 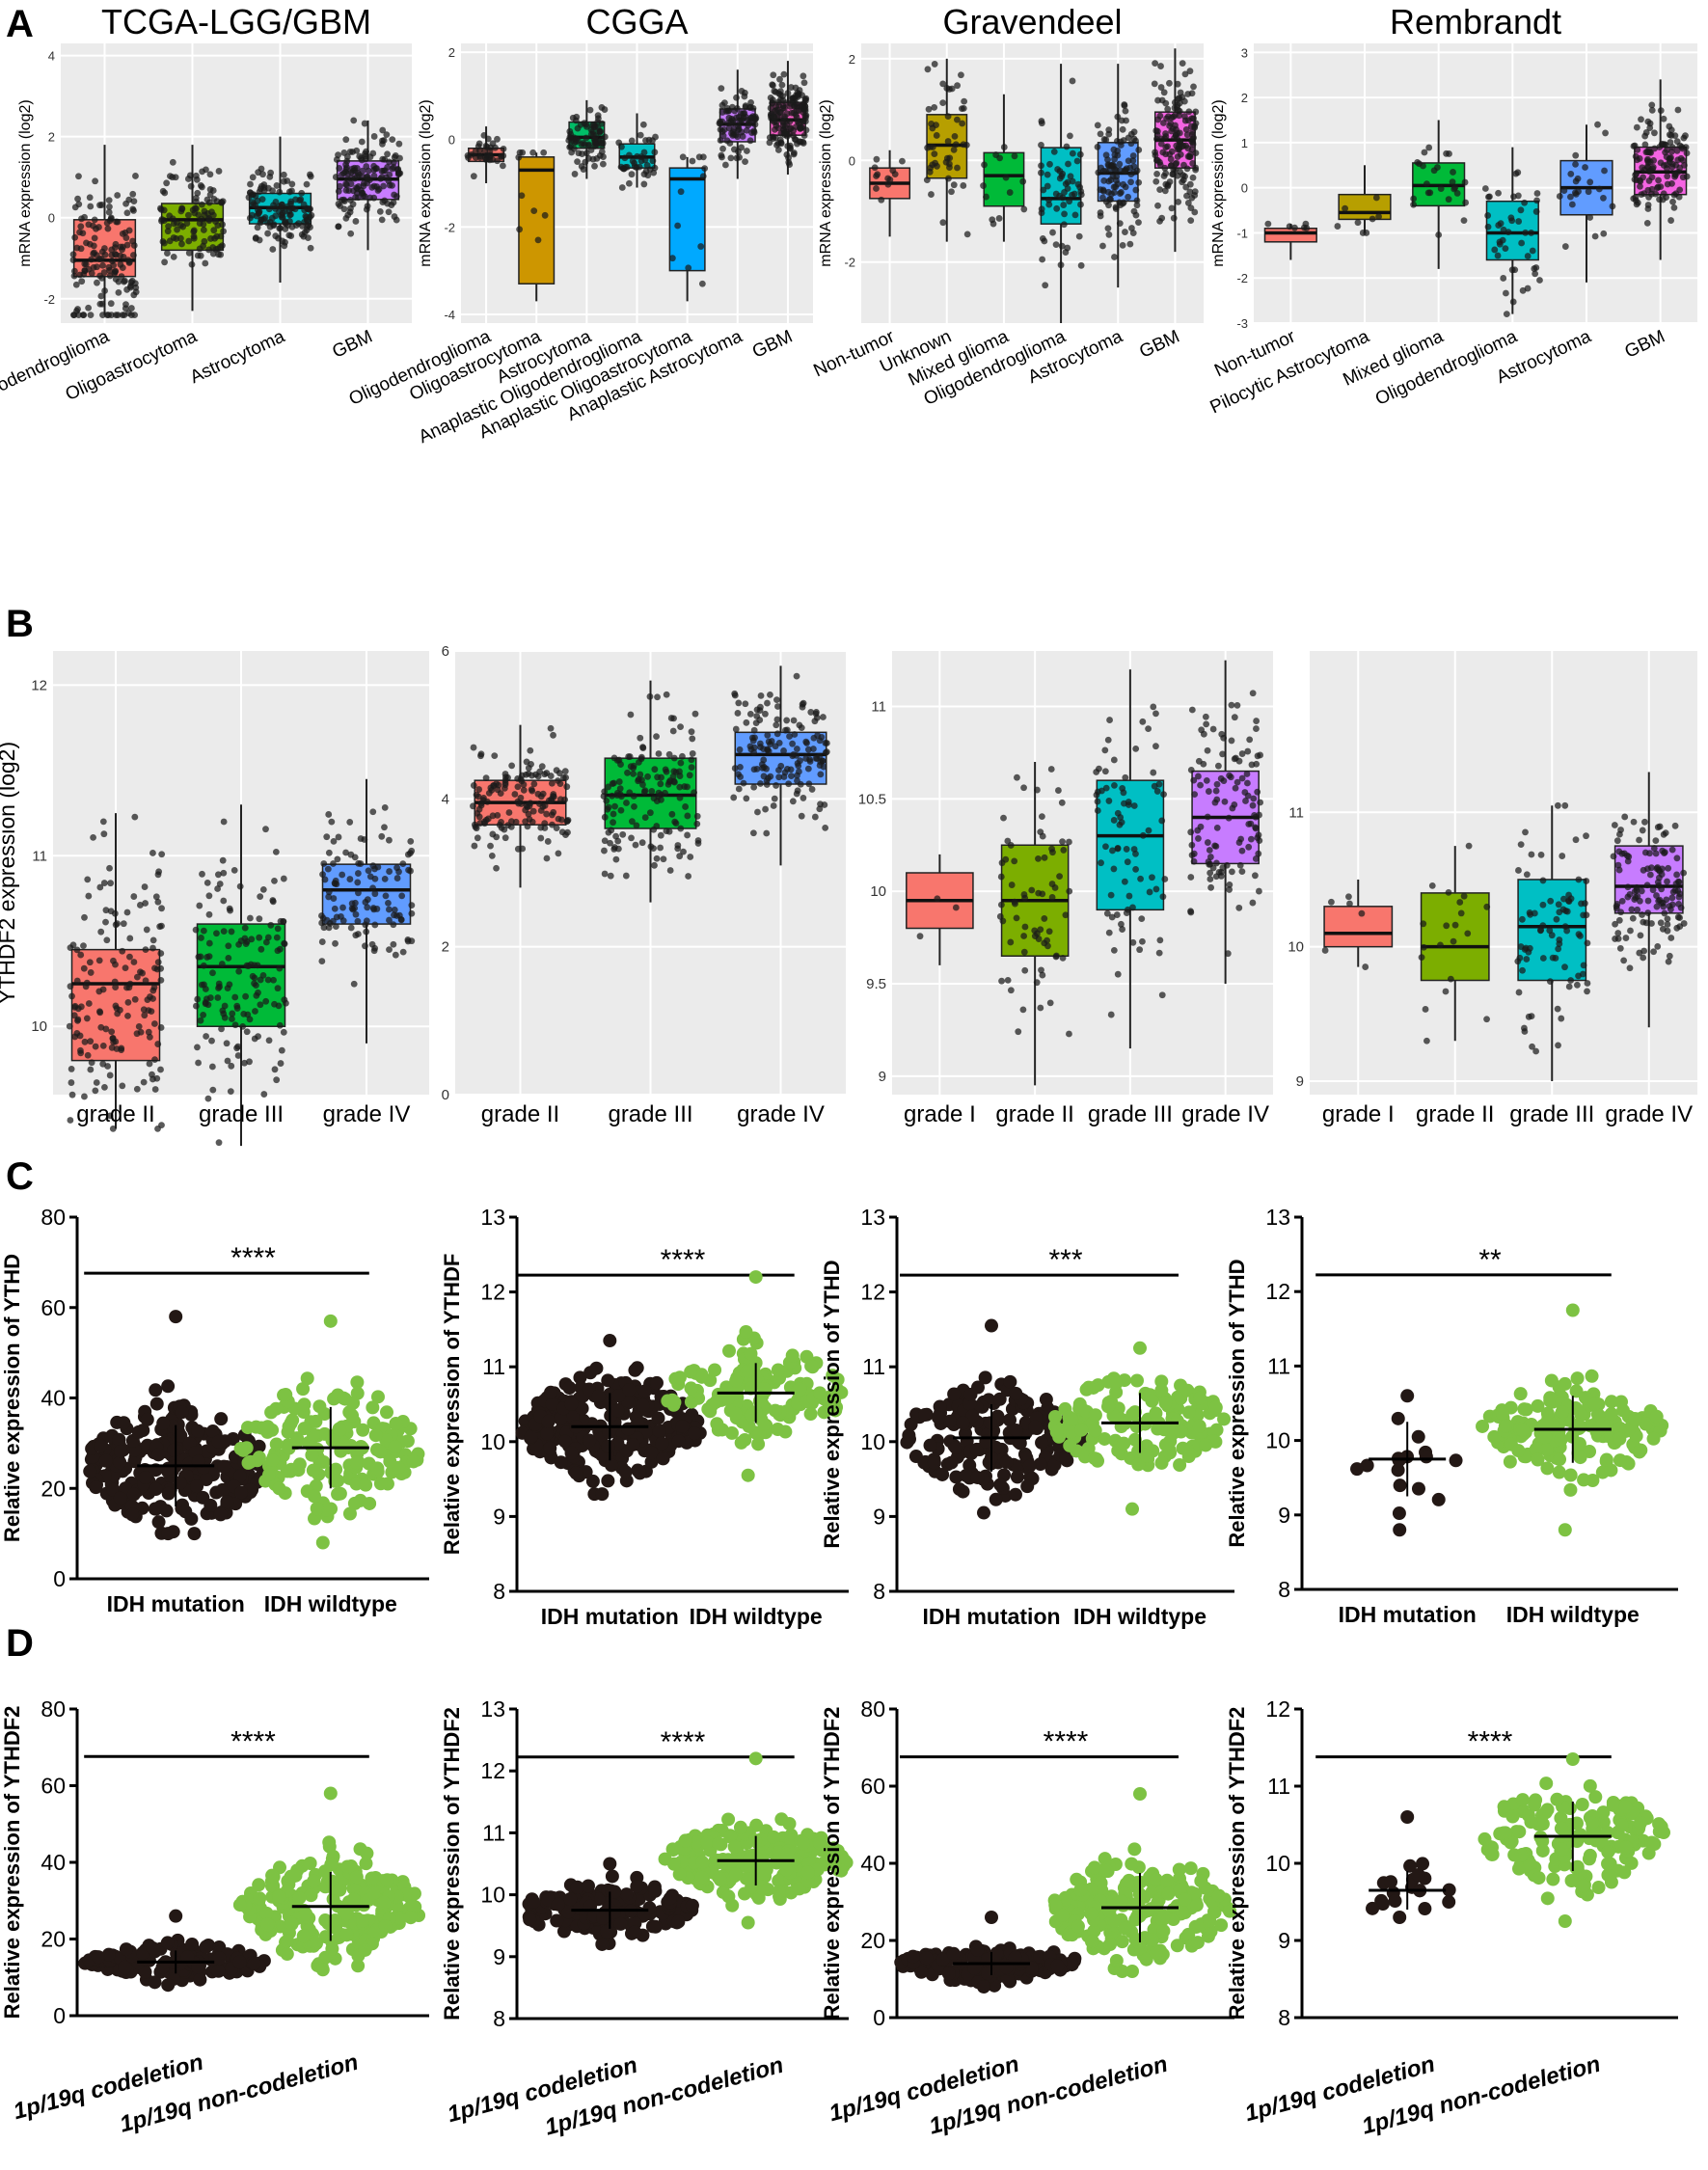 What do you see at coordinates (253, 1258) in the screenshot?
I see `significance-stars: ****` at bounding box center [253, 1258].